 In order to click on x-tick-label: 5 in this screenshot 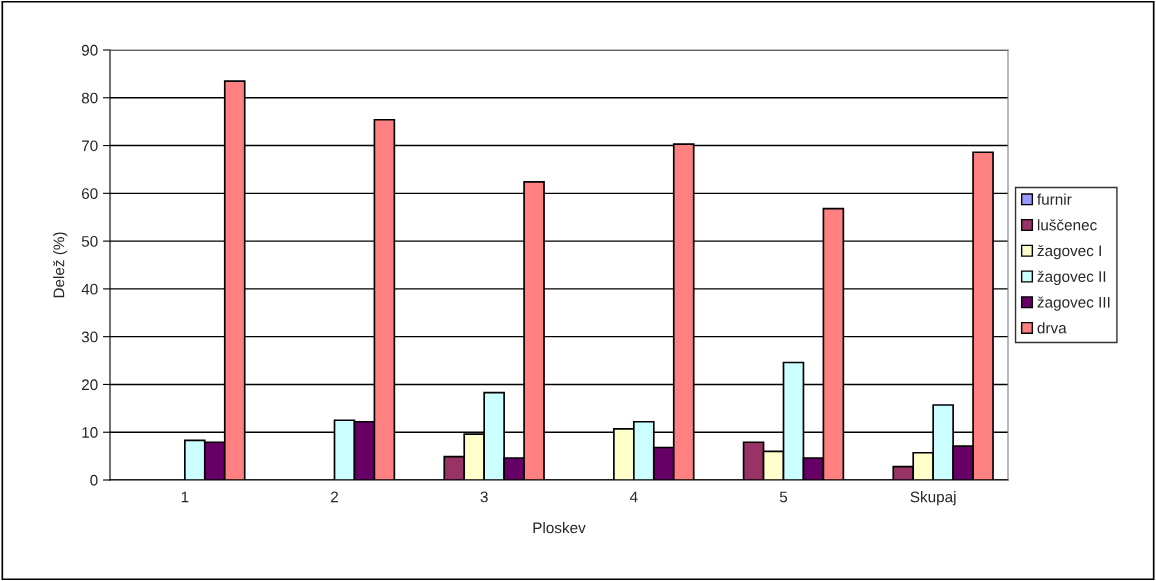, I will do `click(783, 497)`.